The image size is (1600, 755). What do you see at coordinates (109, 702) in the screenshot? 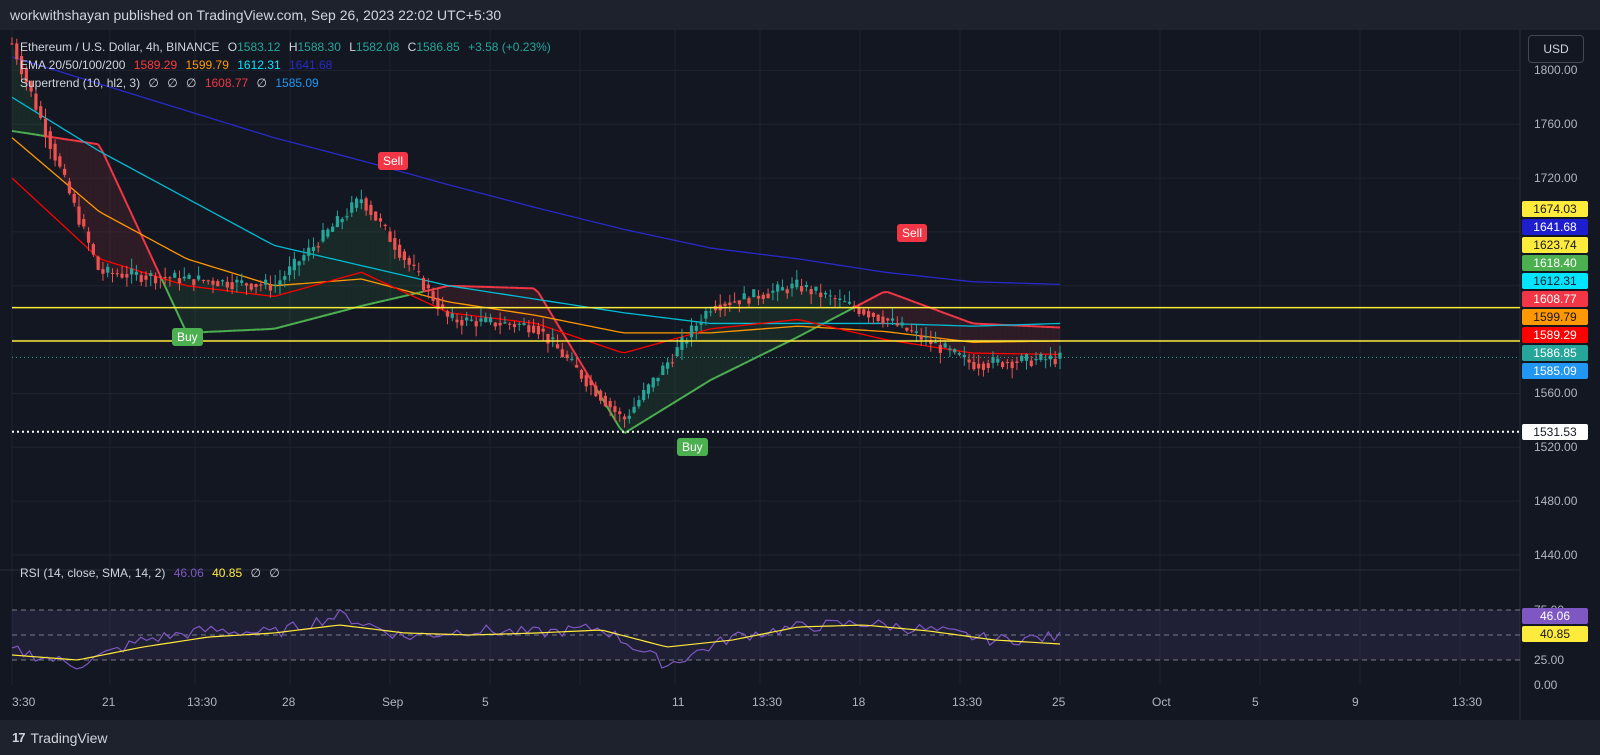
I see `time-axis-label: 21` at bounding box center [109, 702].